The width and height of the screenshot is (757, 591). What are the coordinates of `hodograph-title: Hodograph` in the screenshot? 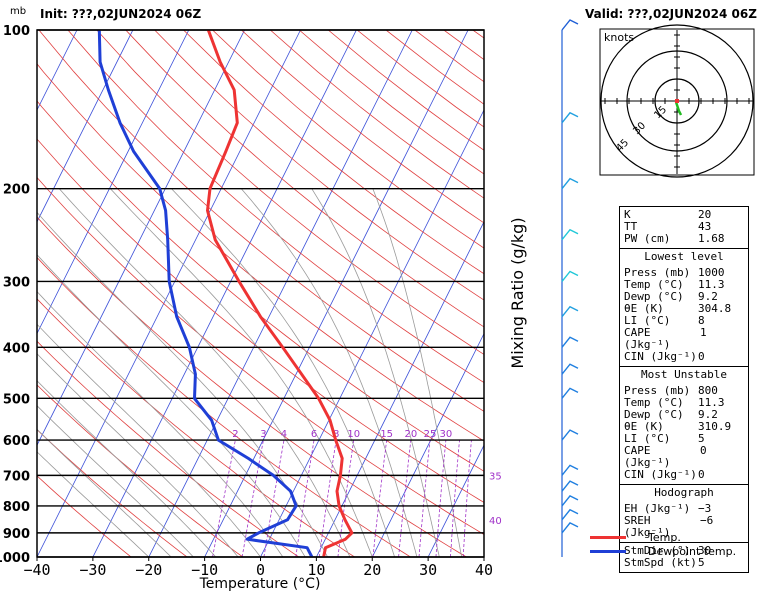 It's located at (684, 492).